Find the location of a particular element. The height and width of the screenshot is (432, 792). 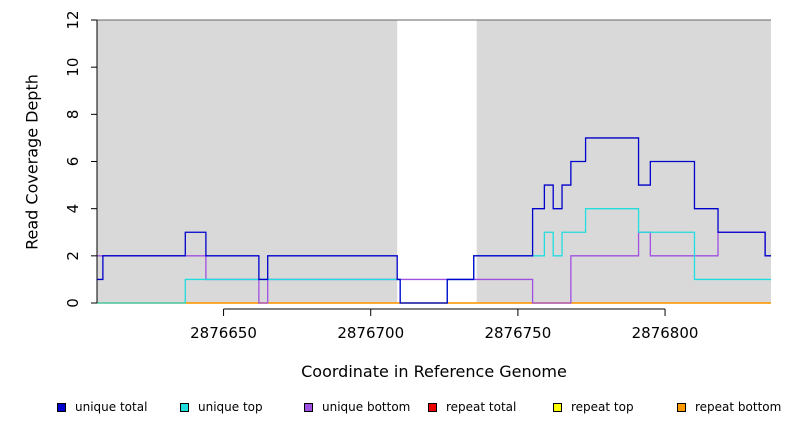

legend-label: unique top is located at coordinates (230, 407).